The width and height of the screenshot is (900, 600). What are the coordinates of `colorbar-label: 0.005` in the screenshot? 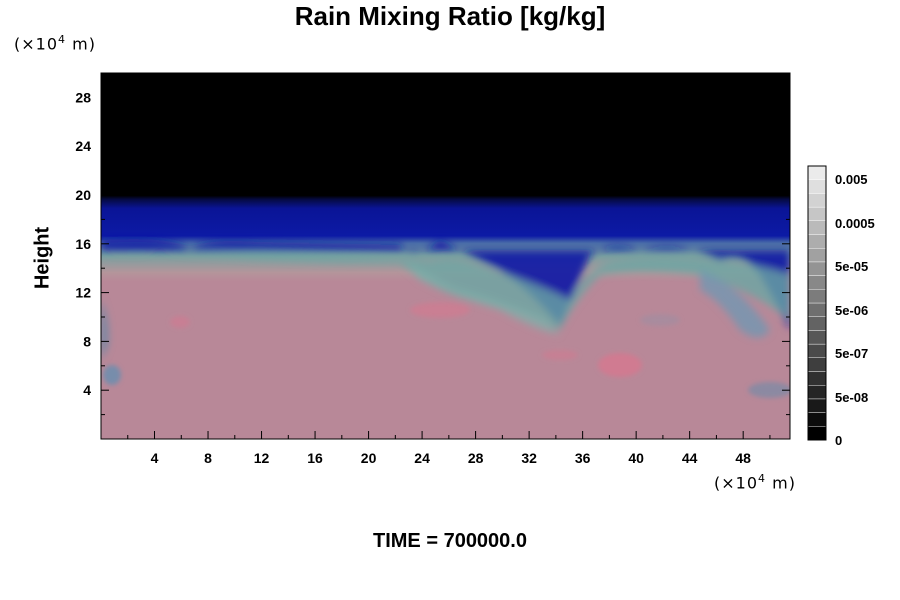 It's located at (851, 179).